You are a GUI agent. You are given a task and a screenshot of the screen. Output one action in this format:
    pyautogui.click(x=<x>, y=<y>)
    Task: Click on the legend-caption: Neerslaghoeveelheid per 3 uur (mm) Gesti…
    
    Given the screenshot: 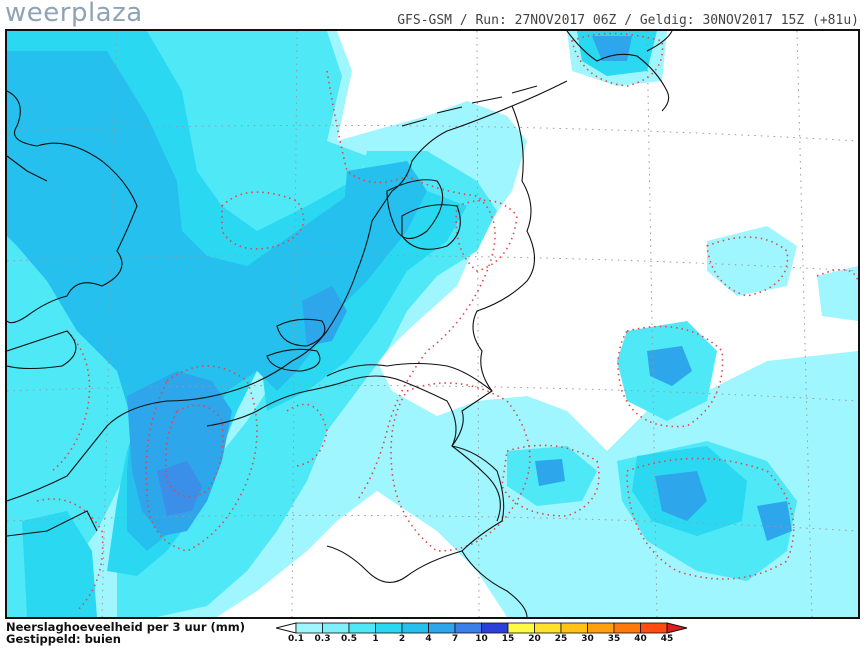 What is the action you would take?
    pyautogui.click(x=125, y=633)
    